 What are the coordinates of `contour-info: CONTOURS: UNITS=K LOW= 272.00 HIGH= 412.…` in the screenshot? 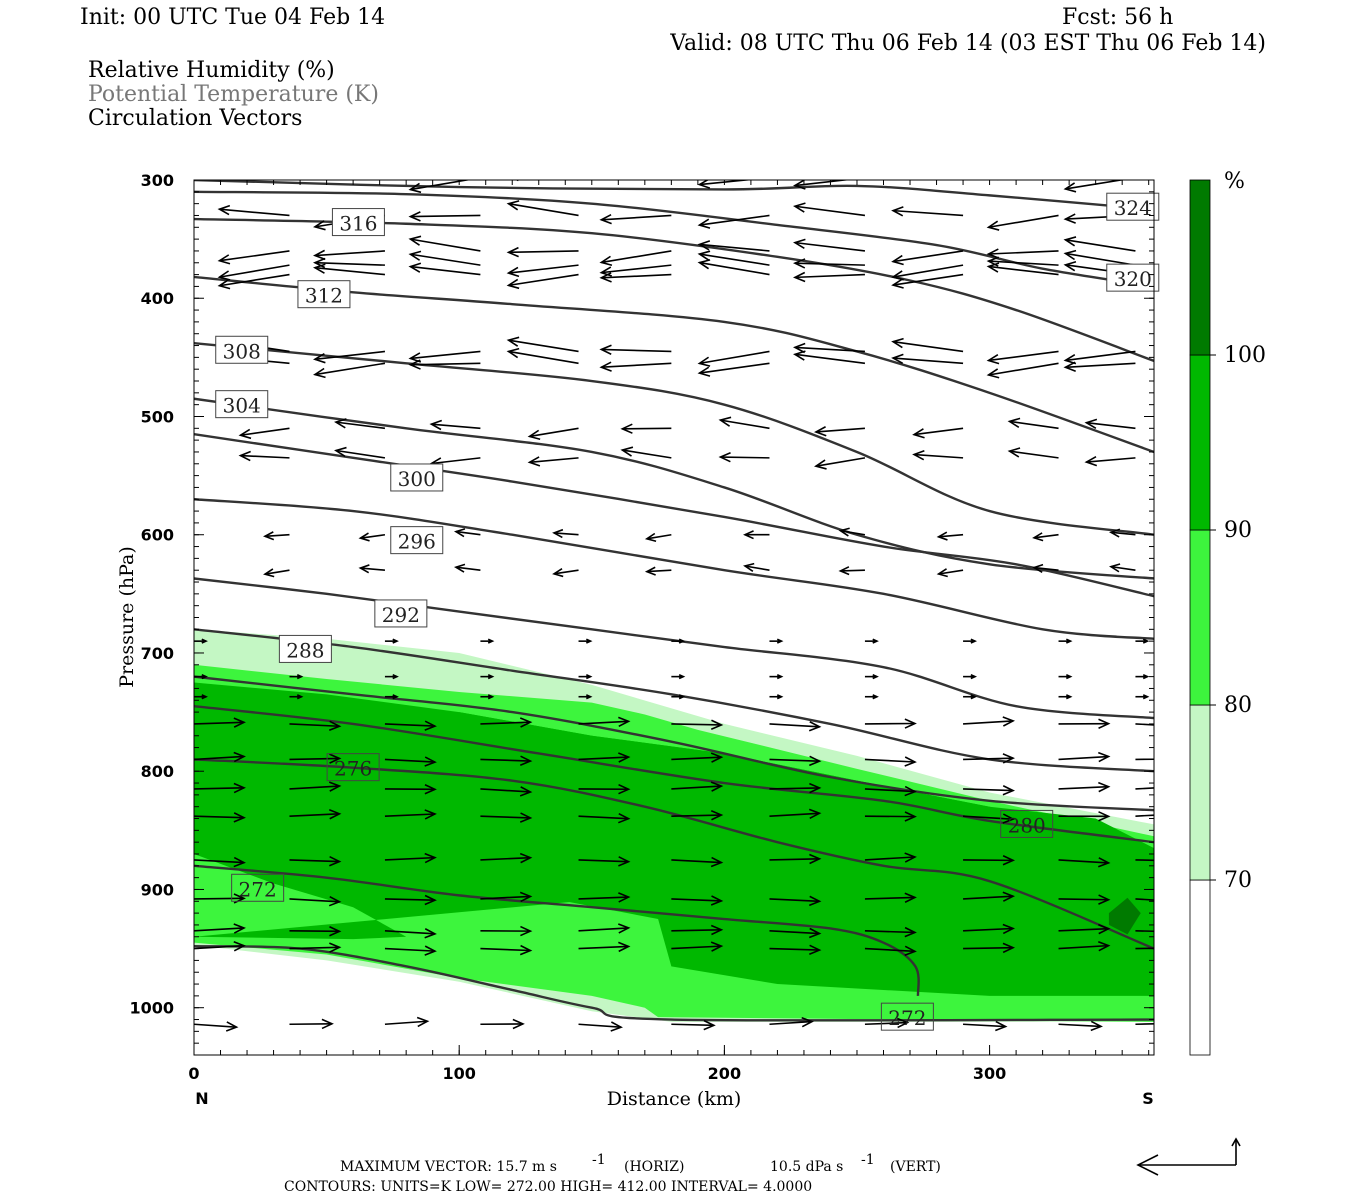 It's located at (548, 1187).